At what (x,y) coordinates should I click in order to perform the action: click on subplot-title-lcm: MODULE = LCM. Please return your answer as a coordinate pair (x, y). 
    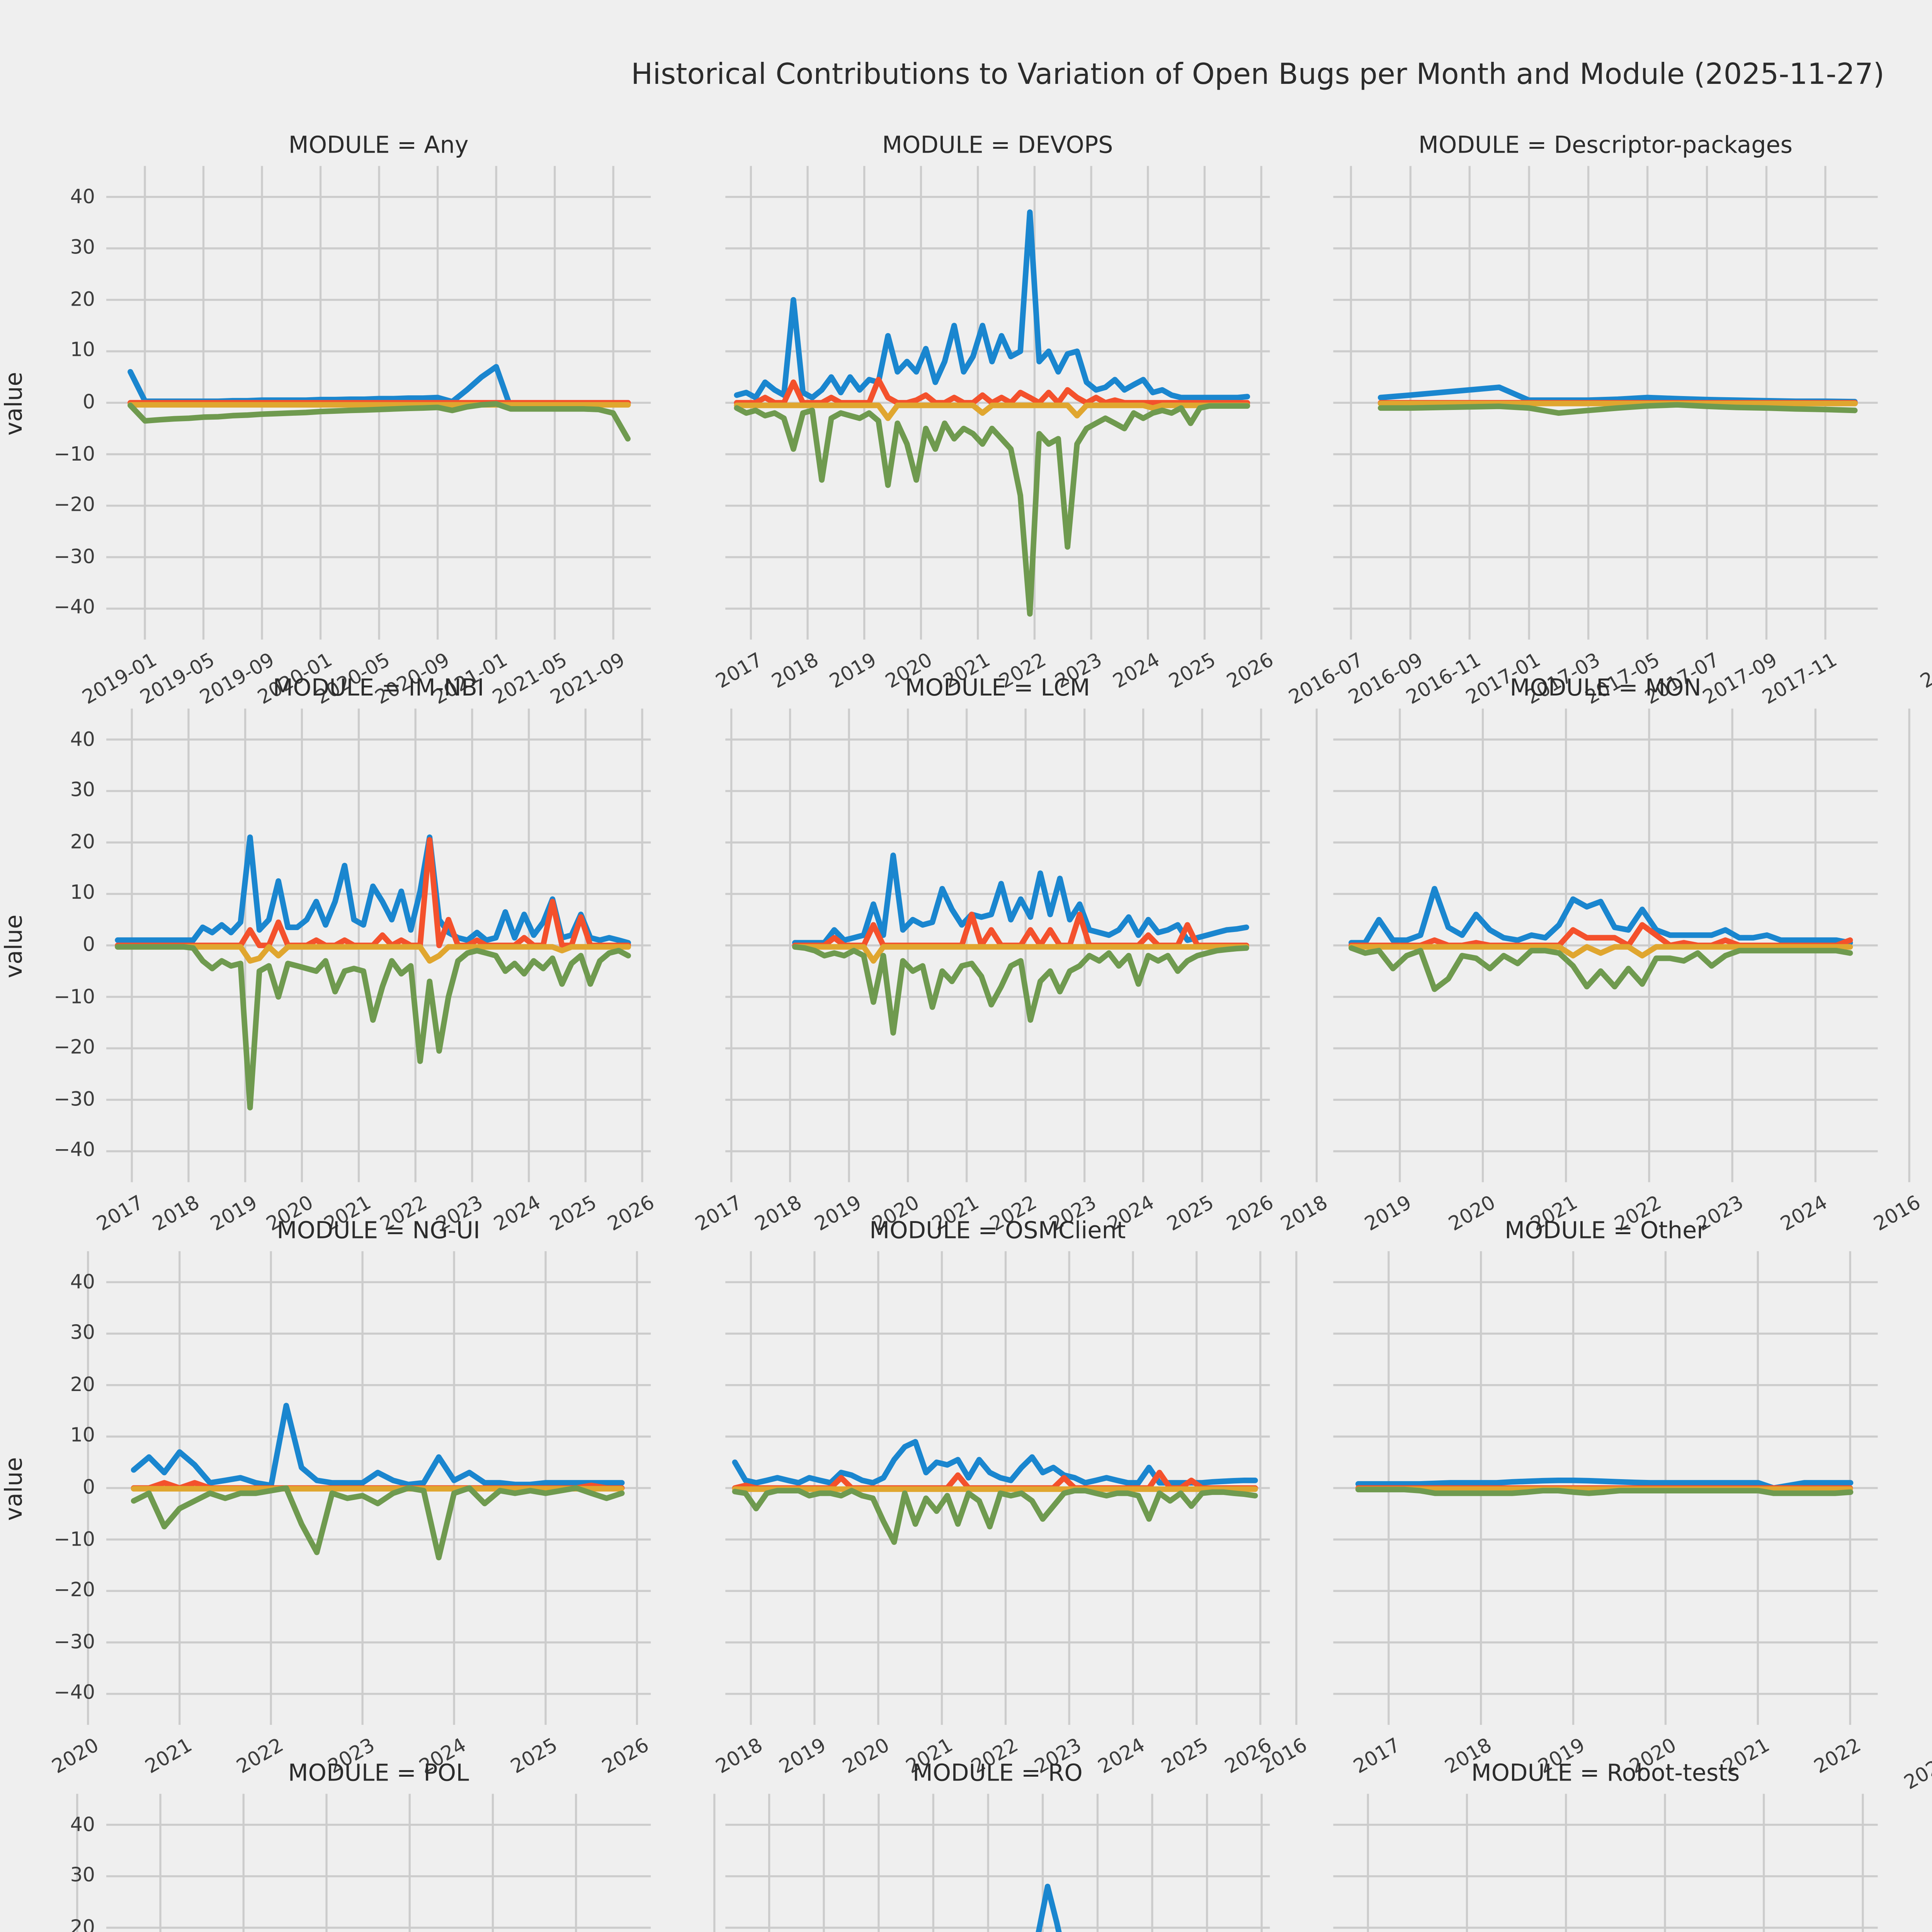
    Looking at the image, I should click on (998, 687).